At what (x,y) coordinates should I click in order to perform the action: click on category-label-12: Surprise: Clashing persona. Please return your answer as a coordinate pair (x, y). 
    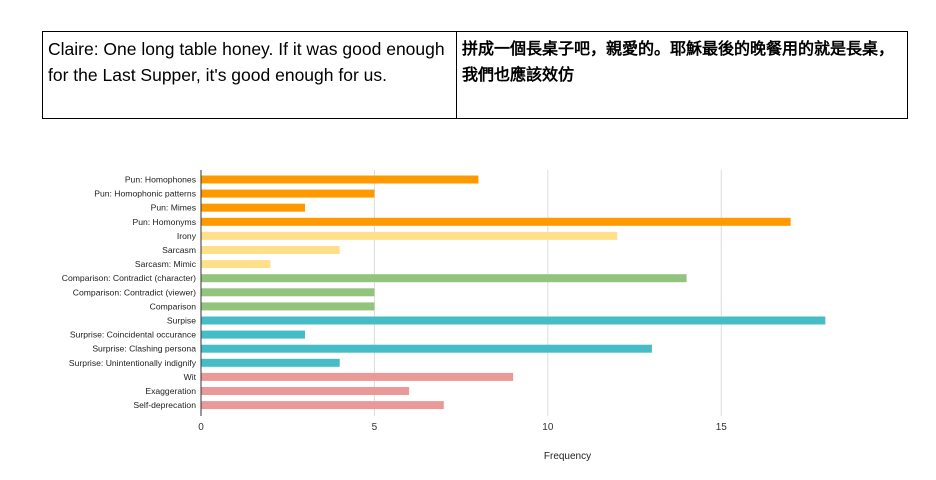
    Looking at the image, I should click on (144, 349).